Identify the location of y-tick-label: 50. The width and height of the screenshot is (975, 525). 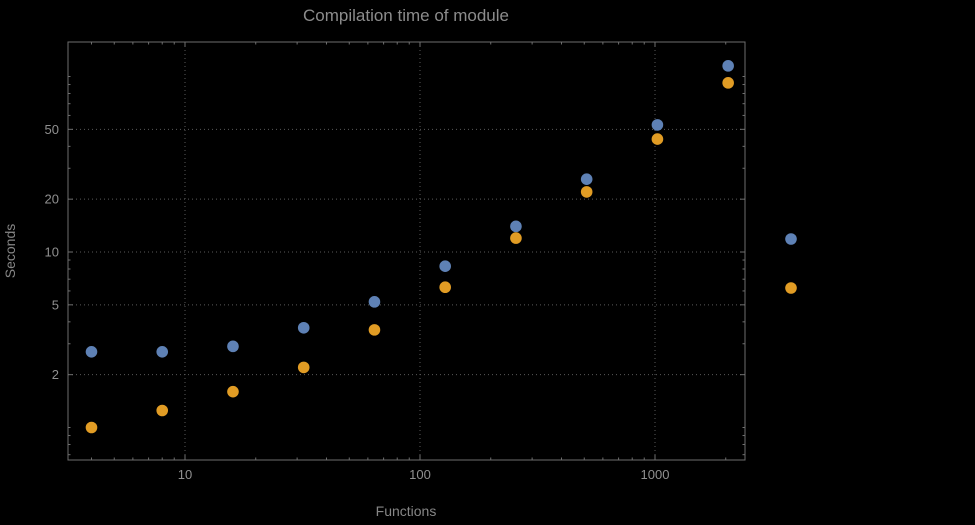
(52, 129).